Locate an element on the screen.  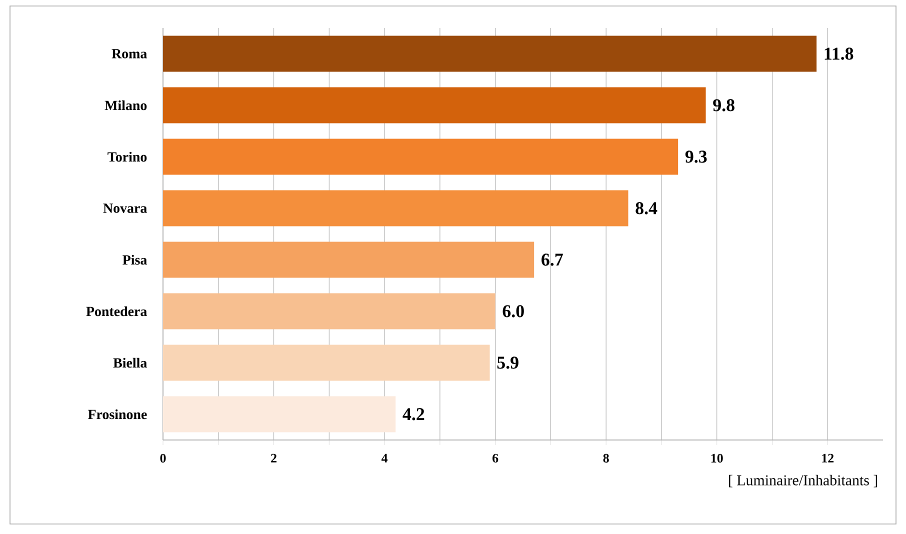
data-label: 6.7 is located at coordinates (552, 260).